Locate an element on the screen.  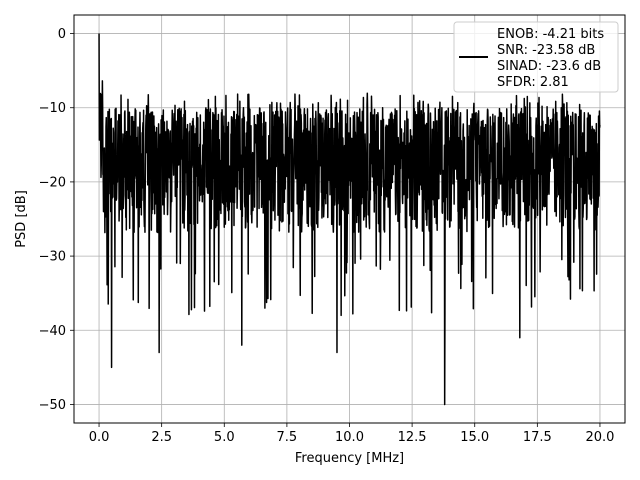
legend-box is located at coordinates (536, 57).